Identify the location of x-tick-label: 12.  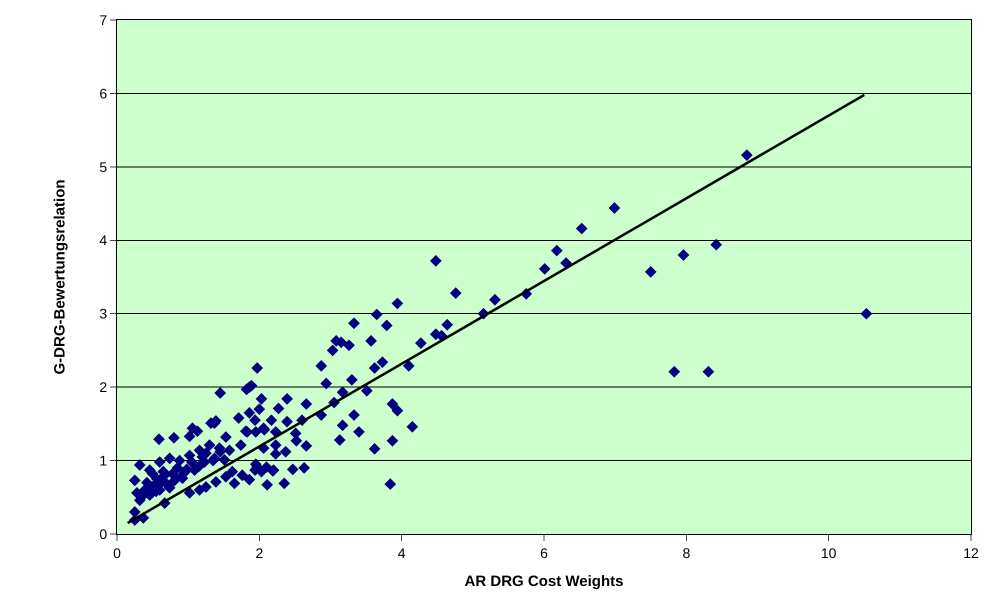
(971, 552).